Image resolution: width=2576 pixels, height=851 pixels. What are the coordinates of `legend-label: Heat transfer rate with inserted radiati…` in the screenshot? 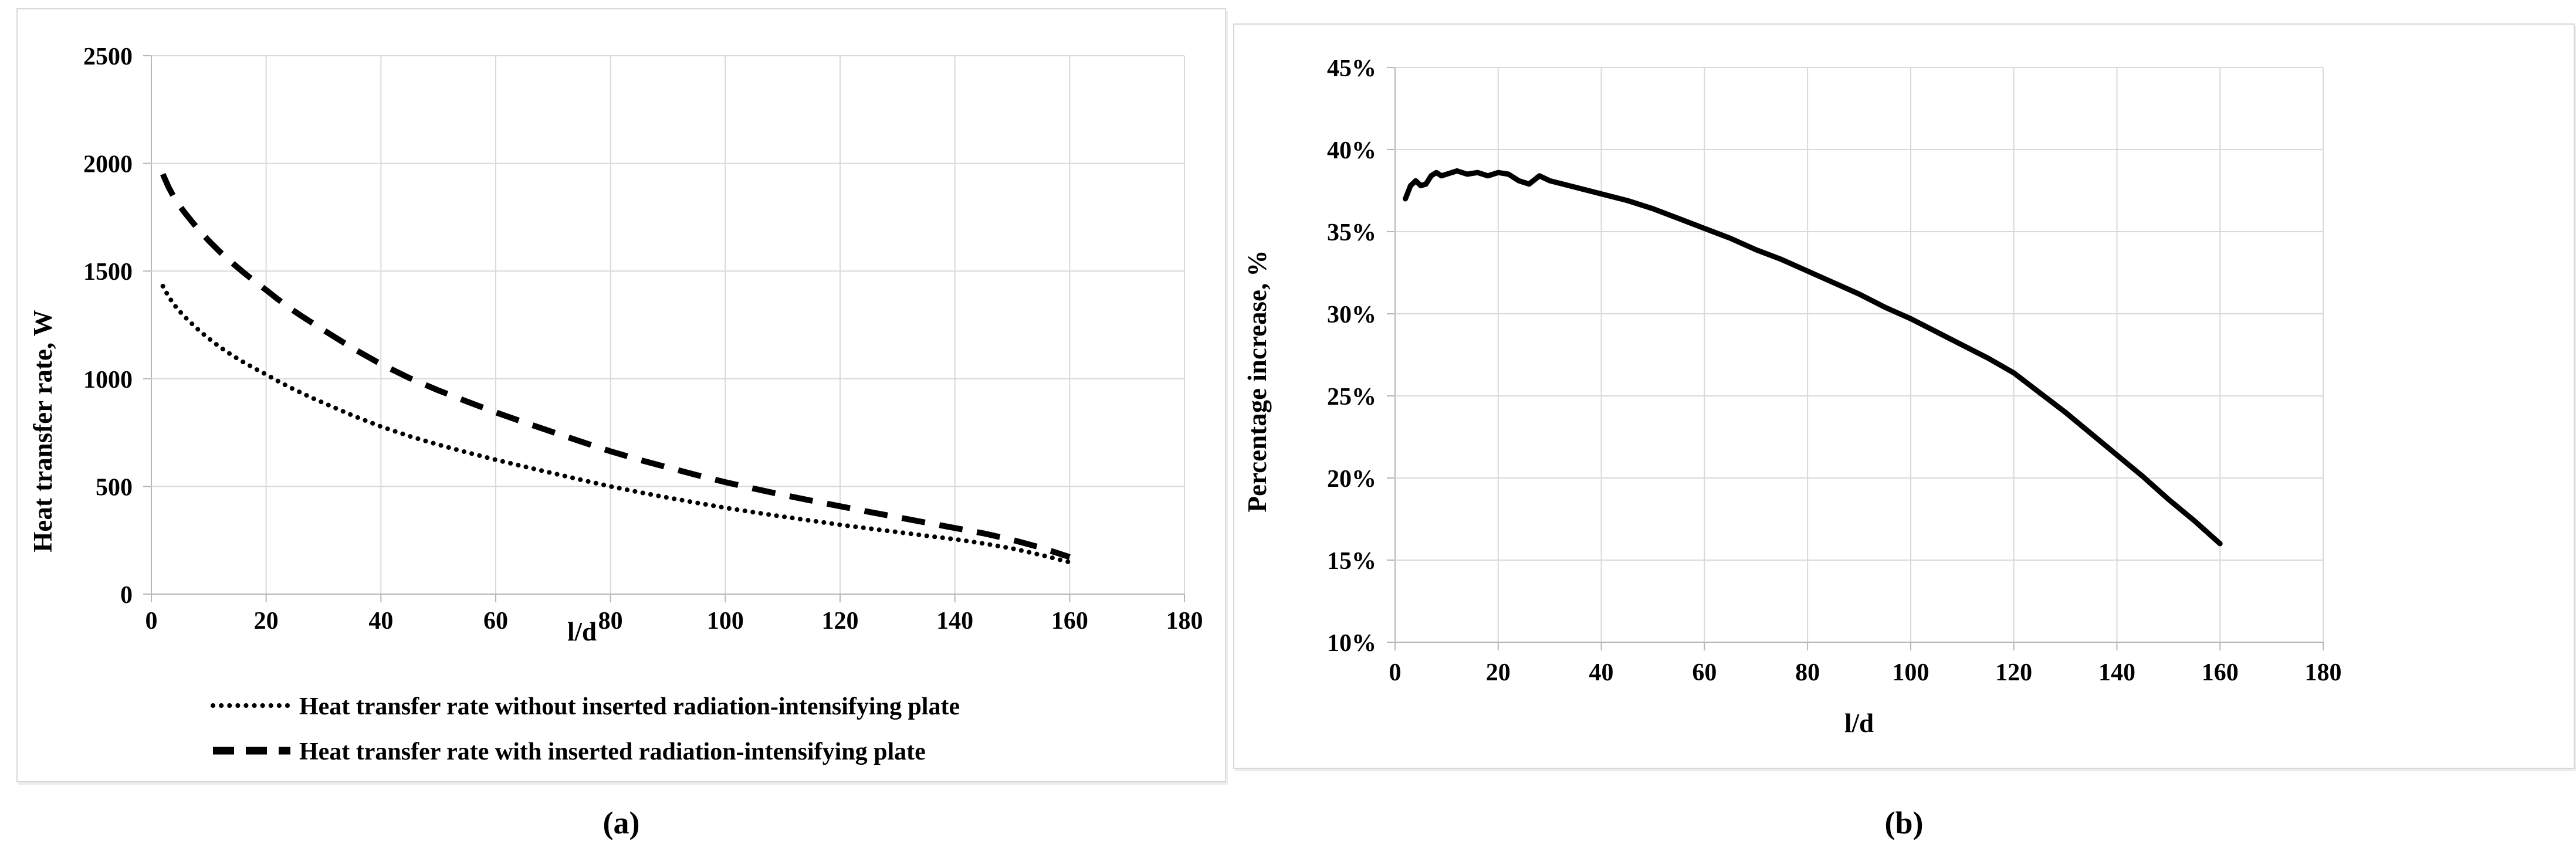 It's located at (612, 752).